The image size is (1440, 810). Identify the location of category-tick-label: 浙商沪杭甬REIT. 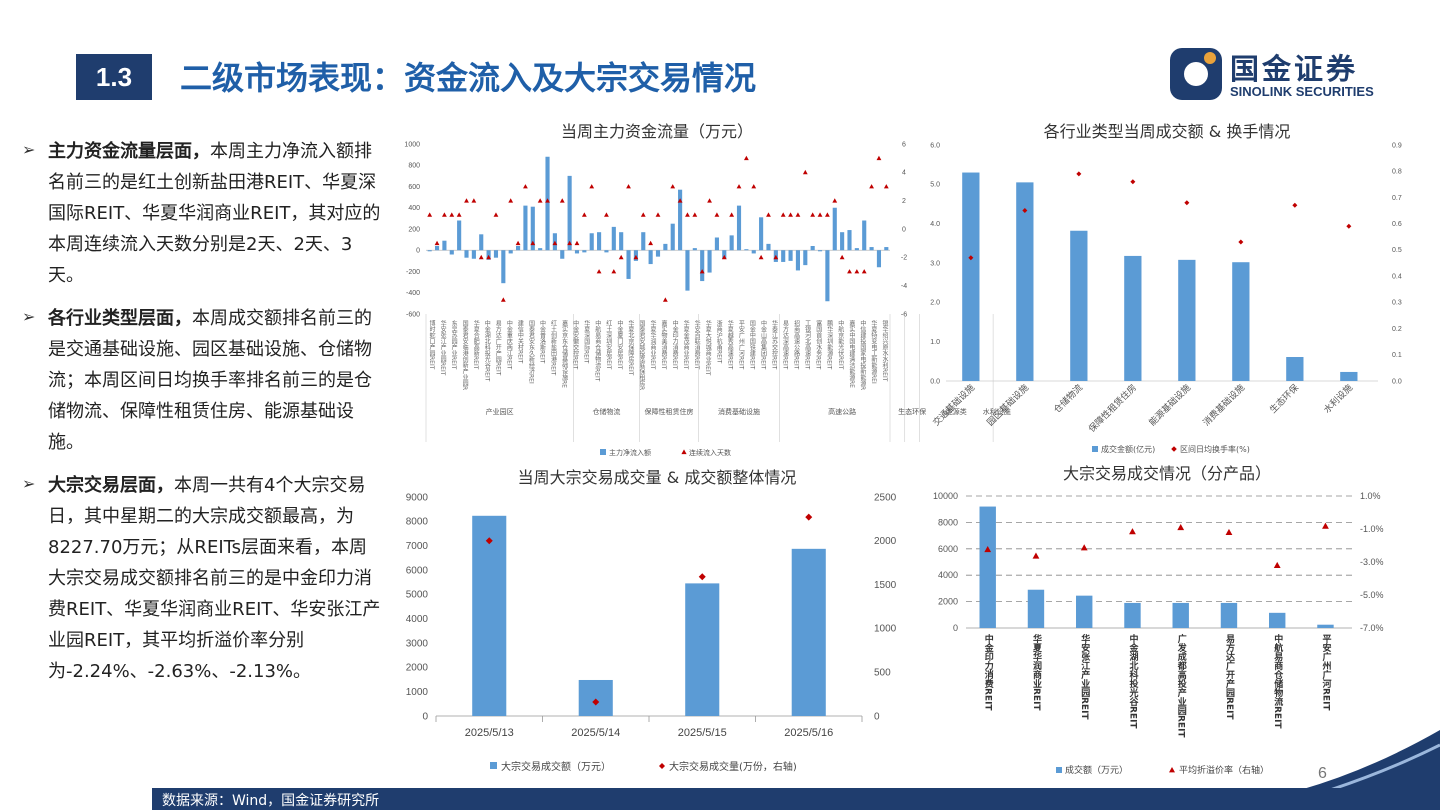
(718, 341).